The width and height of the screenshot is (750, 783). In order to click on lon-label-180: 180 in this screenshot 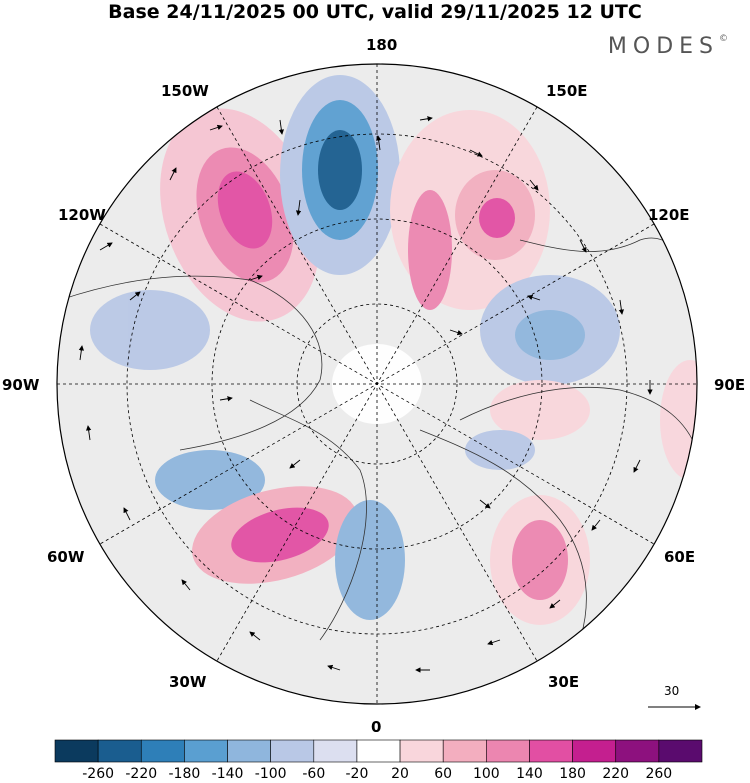, I will do `click(382, 45)`.